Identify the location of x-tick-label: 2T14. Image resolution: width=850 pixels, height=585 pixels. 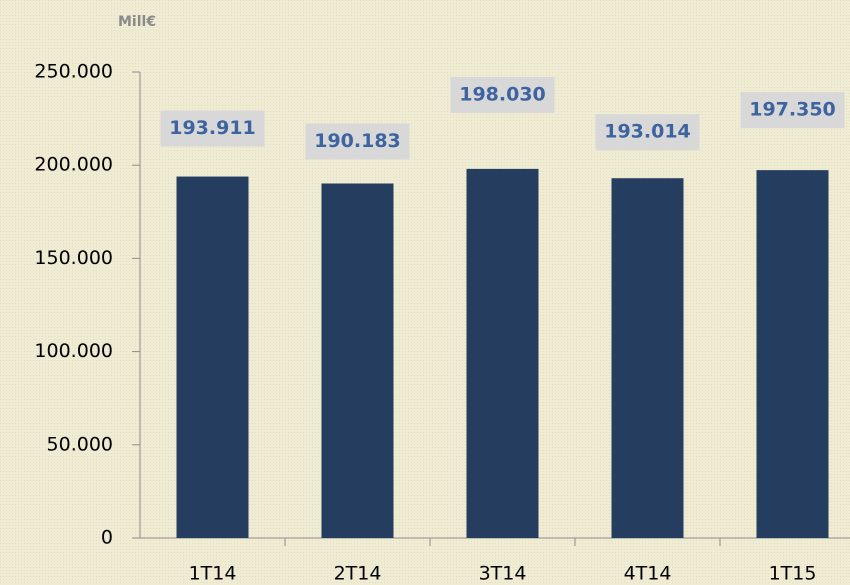
(358, 574).